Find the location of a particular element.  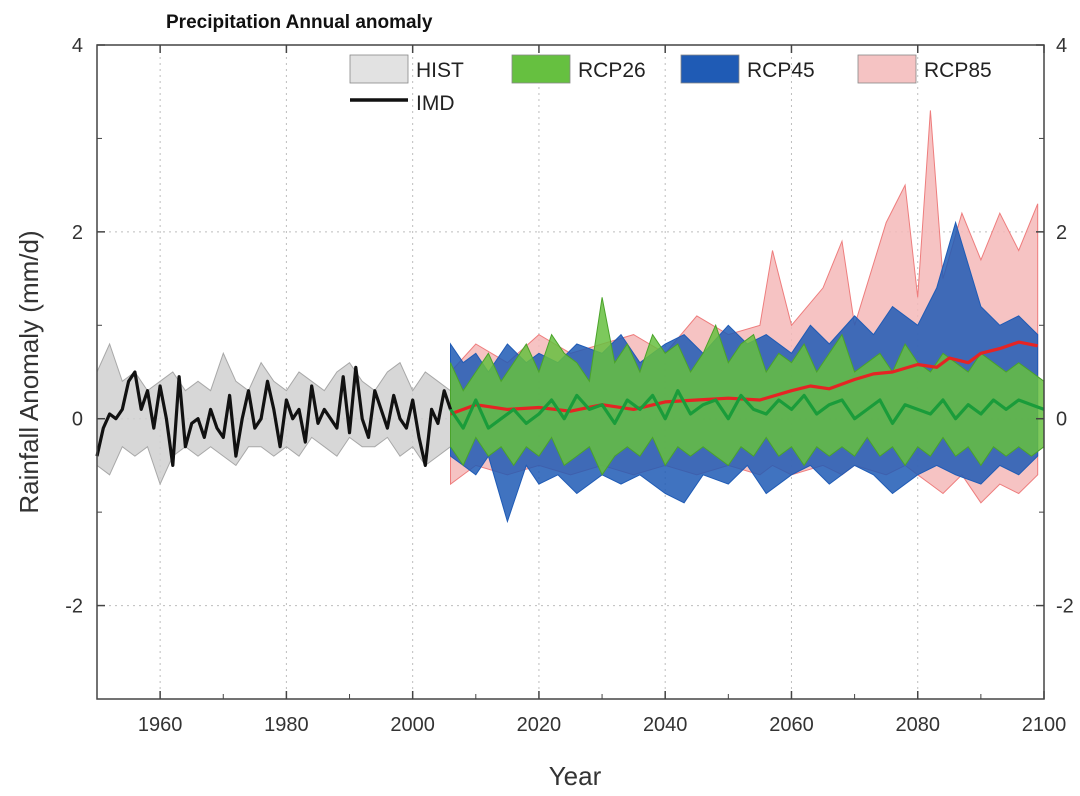

legend-label-imd: IMD is located at coordinates (435, 103).